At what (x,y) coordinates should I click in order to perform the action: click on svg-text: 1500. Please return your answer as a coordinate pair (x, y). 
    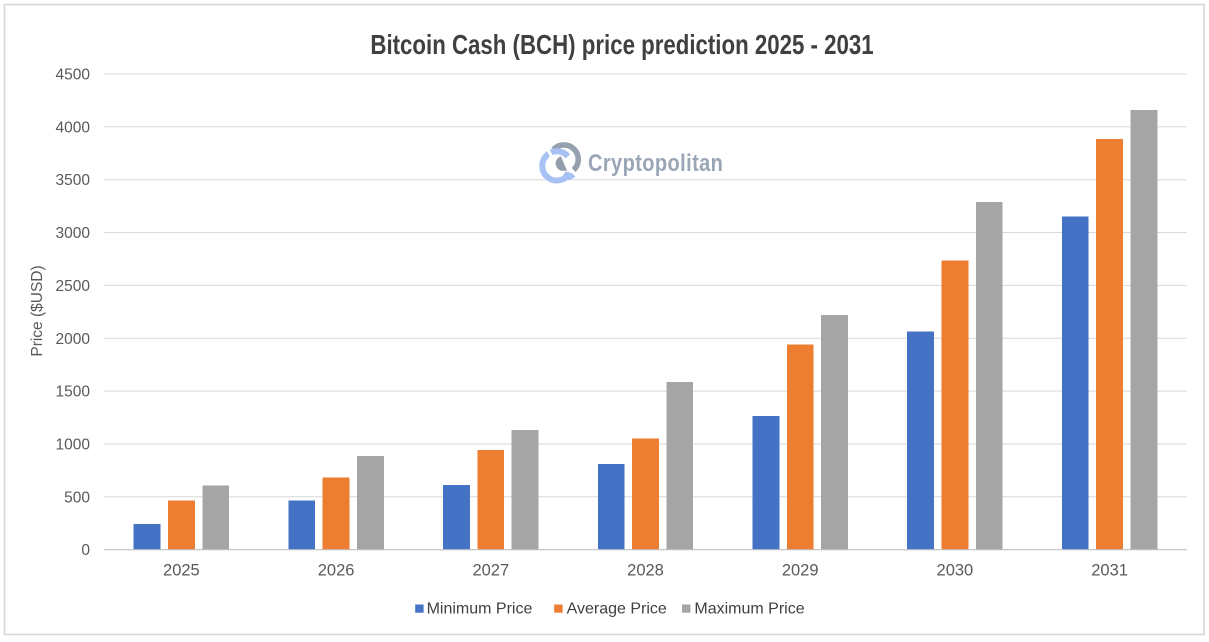
    Looking at the image, I should click on (73, 392).